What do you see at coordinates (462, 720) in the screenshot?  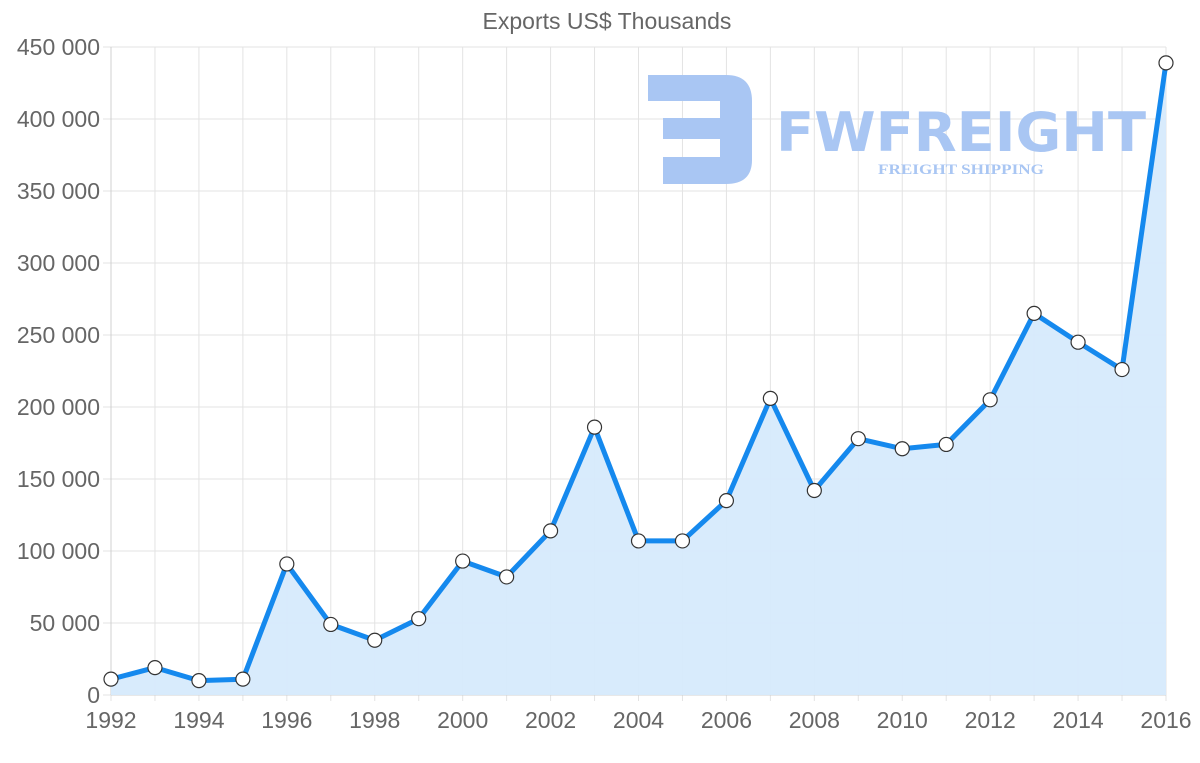 I see `x-tick-label: 2000` at bounding box center [462, 720].